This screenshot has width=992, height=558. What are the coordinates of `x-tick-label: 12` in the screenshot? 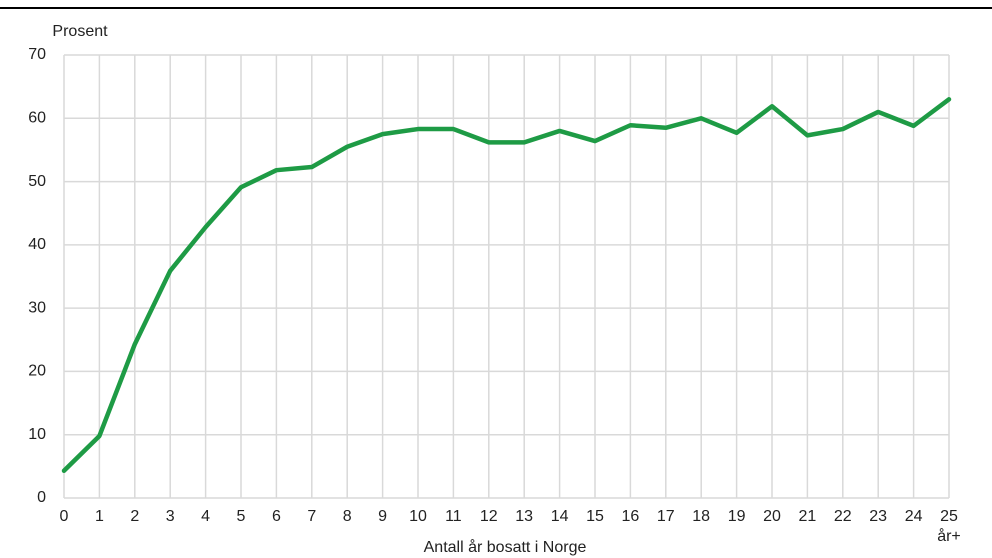 It's located at (488, 516).